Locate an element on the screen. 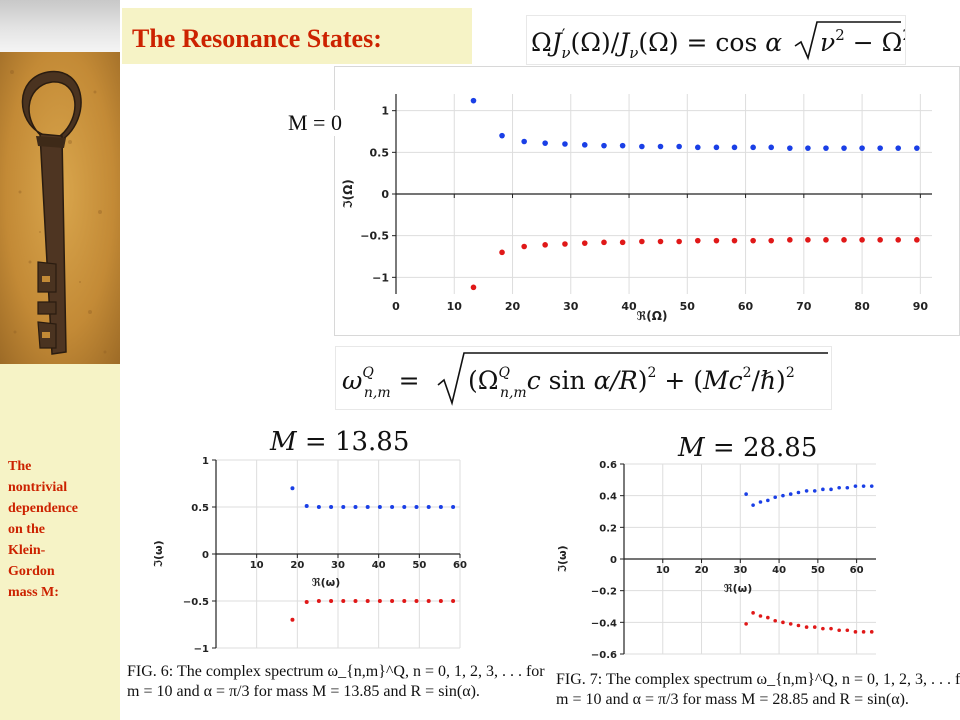  x-tick-label: 10 is located at coordinates (257, 565).